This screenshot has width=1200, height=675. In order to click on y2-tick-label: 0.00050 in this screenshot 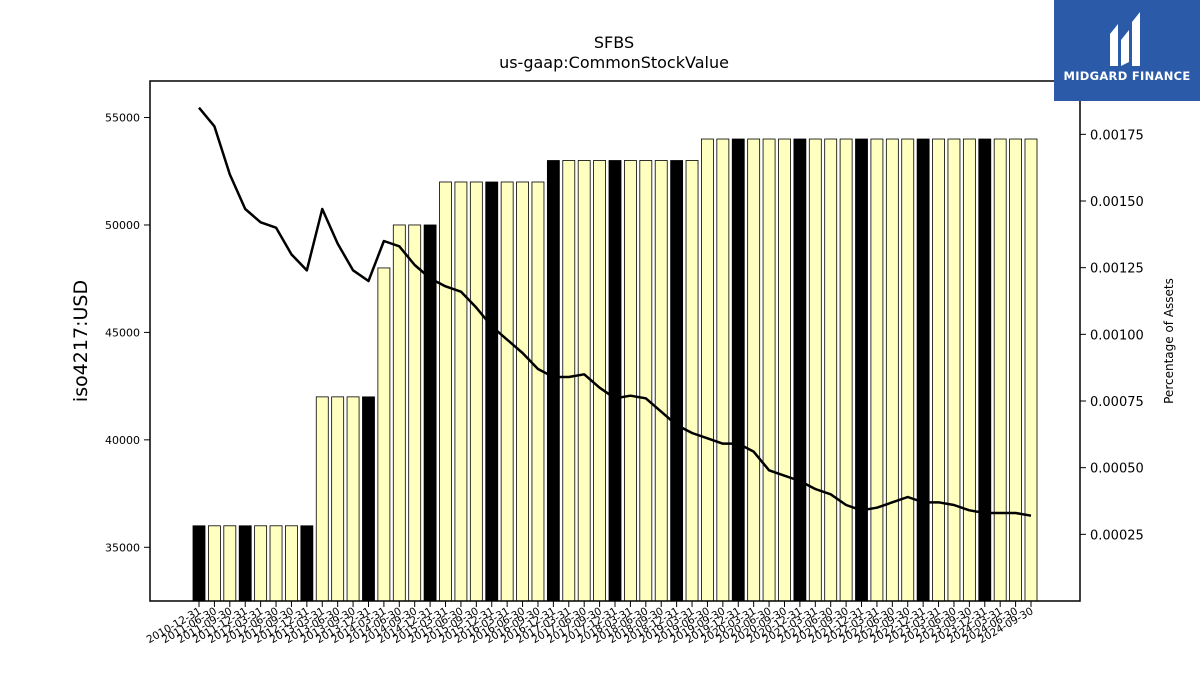, I will do `click(1117, 469)`.